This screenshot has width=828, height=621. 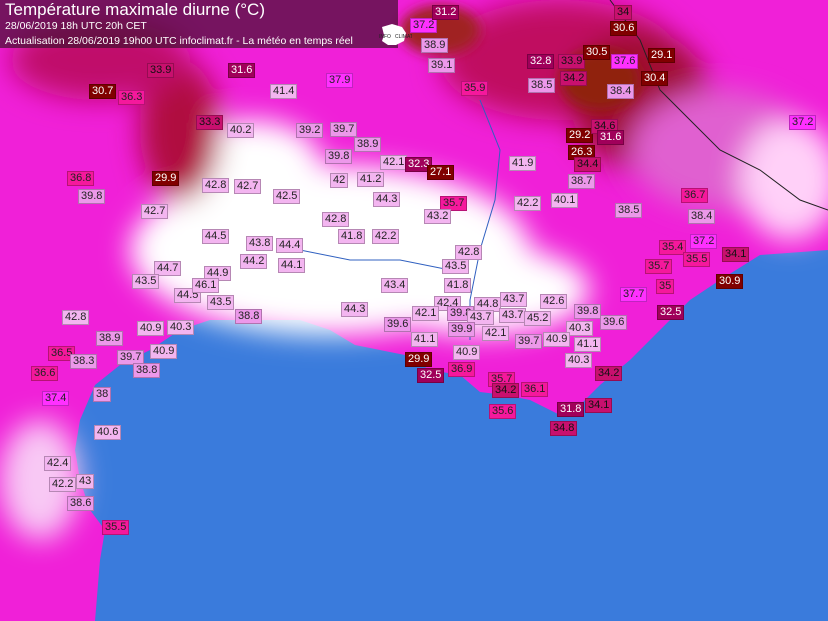 What do you see at coordinates (673, 247) in the screenshot?
I see `temperature-label: 35.4` at bounding box center [673, 247].